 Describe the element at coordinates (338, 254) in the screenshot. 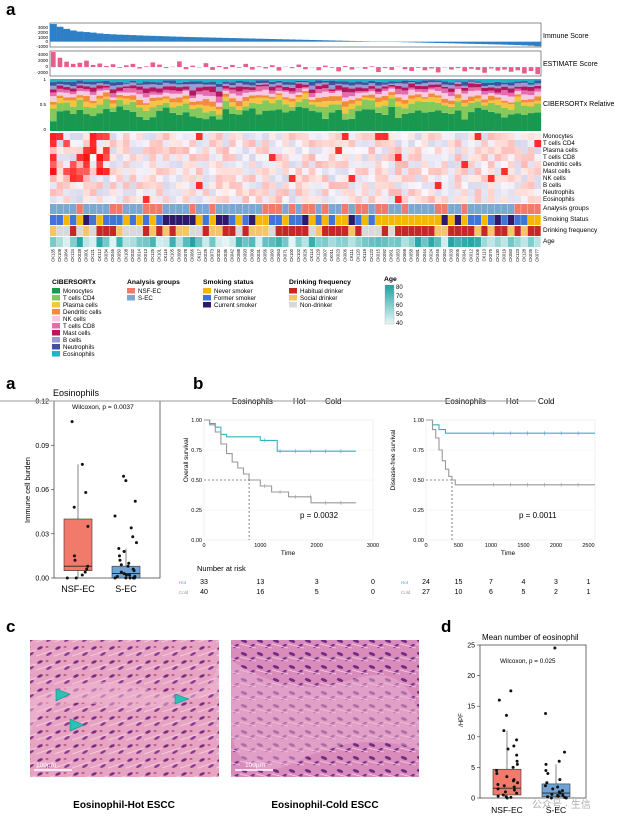

I see `sample-id: CK023` at that location.